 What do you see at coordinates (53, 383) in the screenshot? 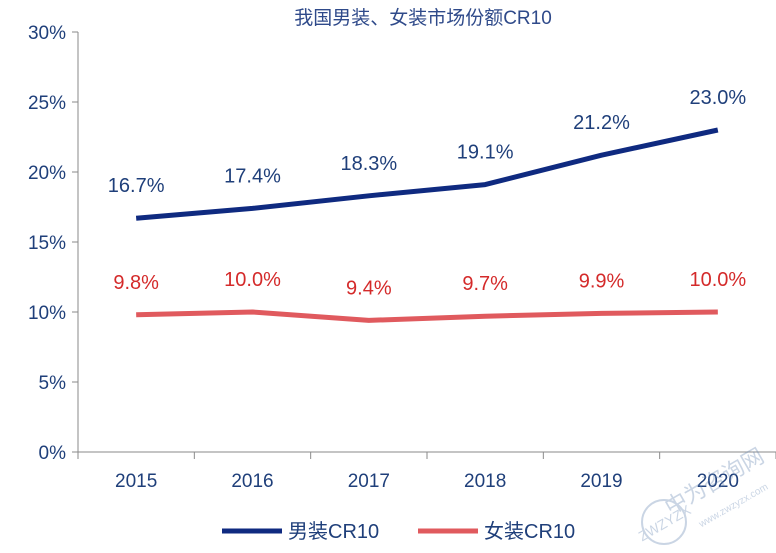
I see `y-tick-label: 5%` at bounding box center [53, 383].